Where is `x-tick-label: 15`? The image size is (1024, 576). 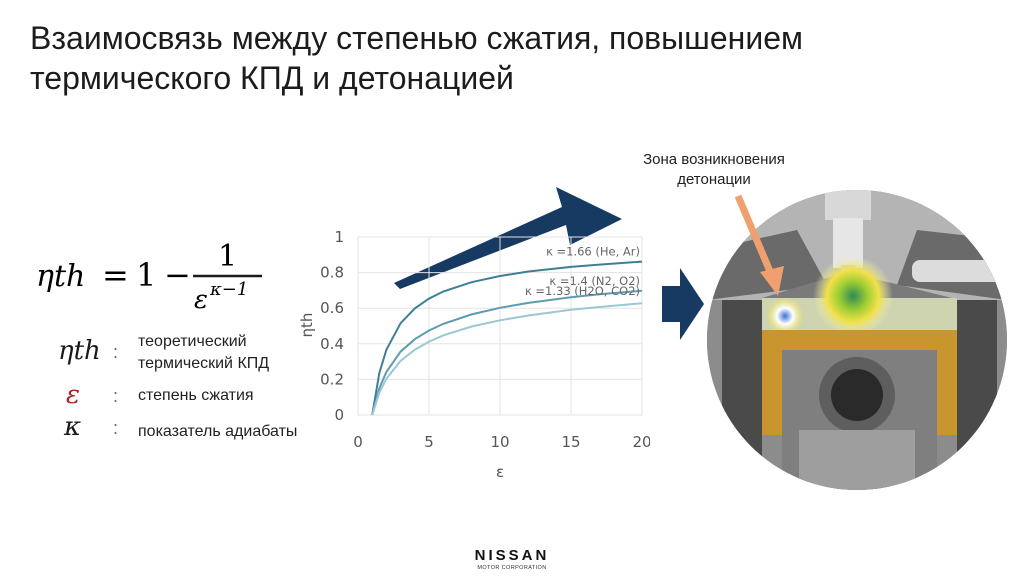 x-tick-label: 15 is located at coordinates (570, 442).